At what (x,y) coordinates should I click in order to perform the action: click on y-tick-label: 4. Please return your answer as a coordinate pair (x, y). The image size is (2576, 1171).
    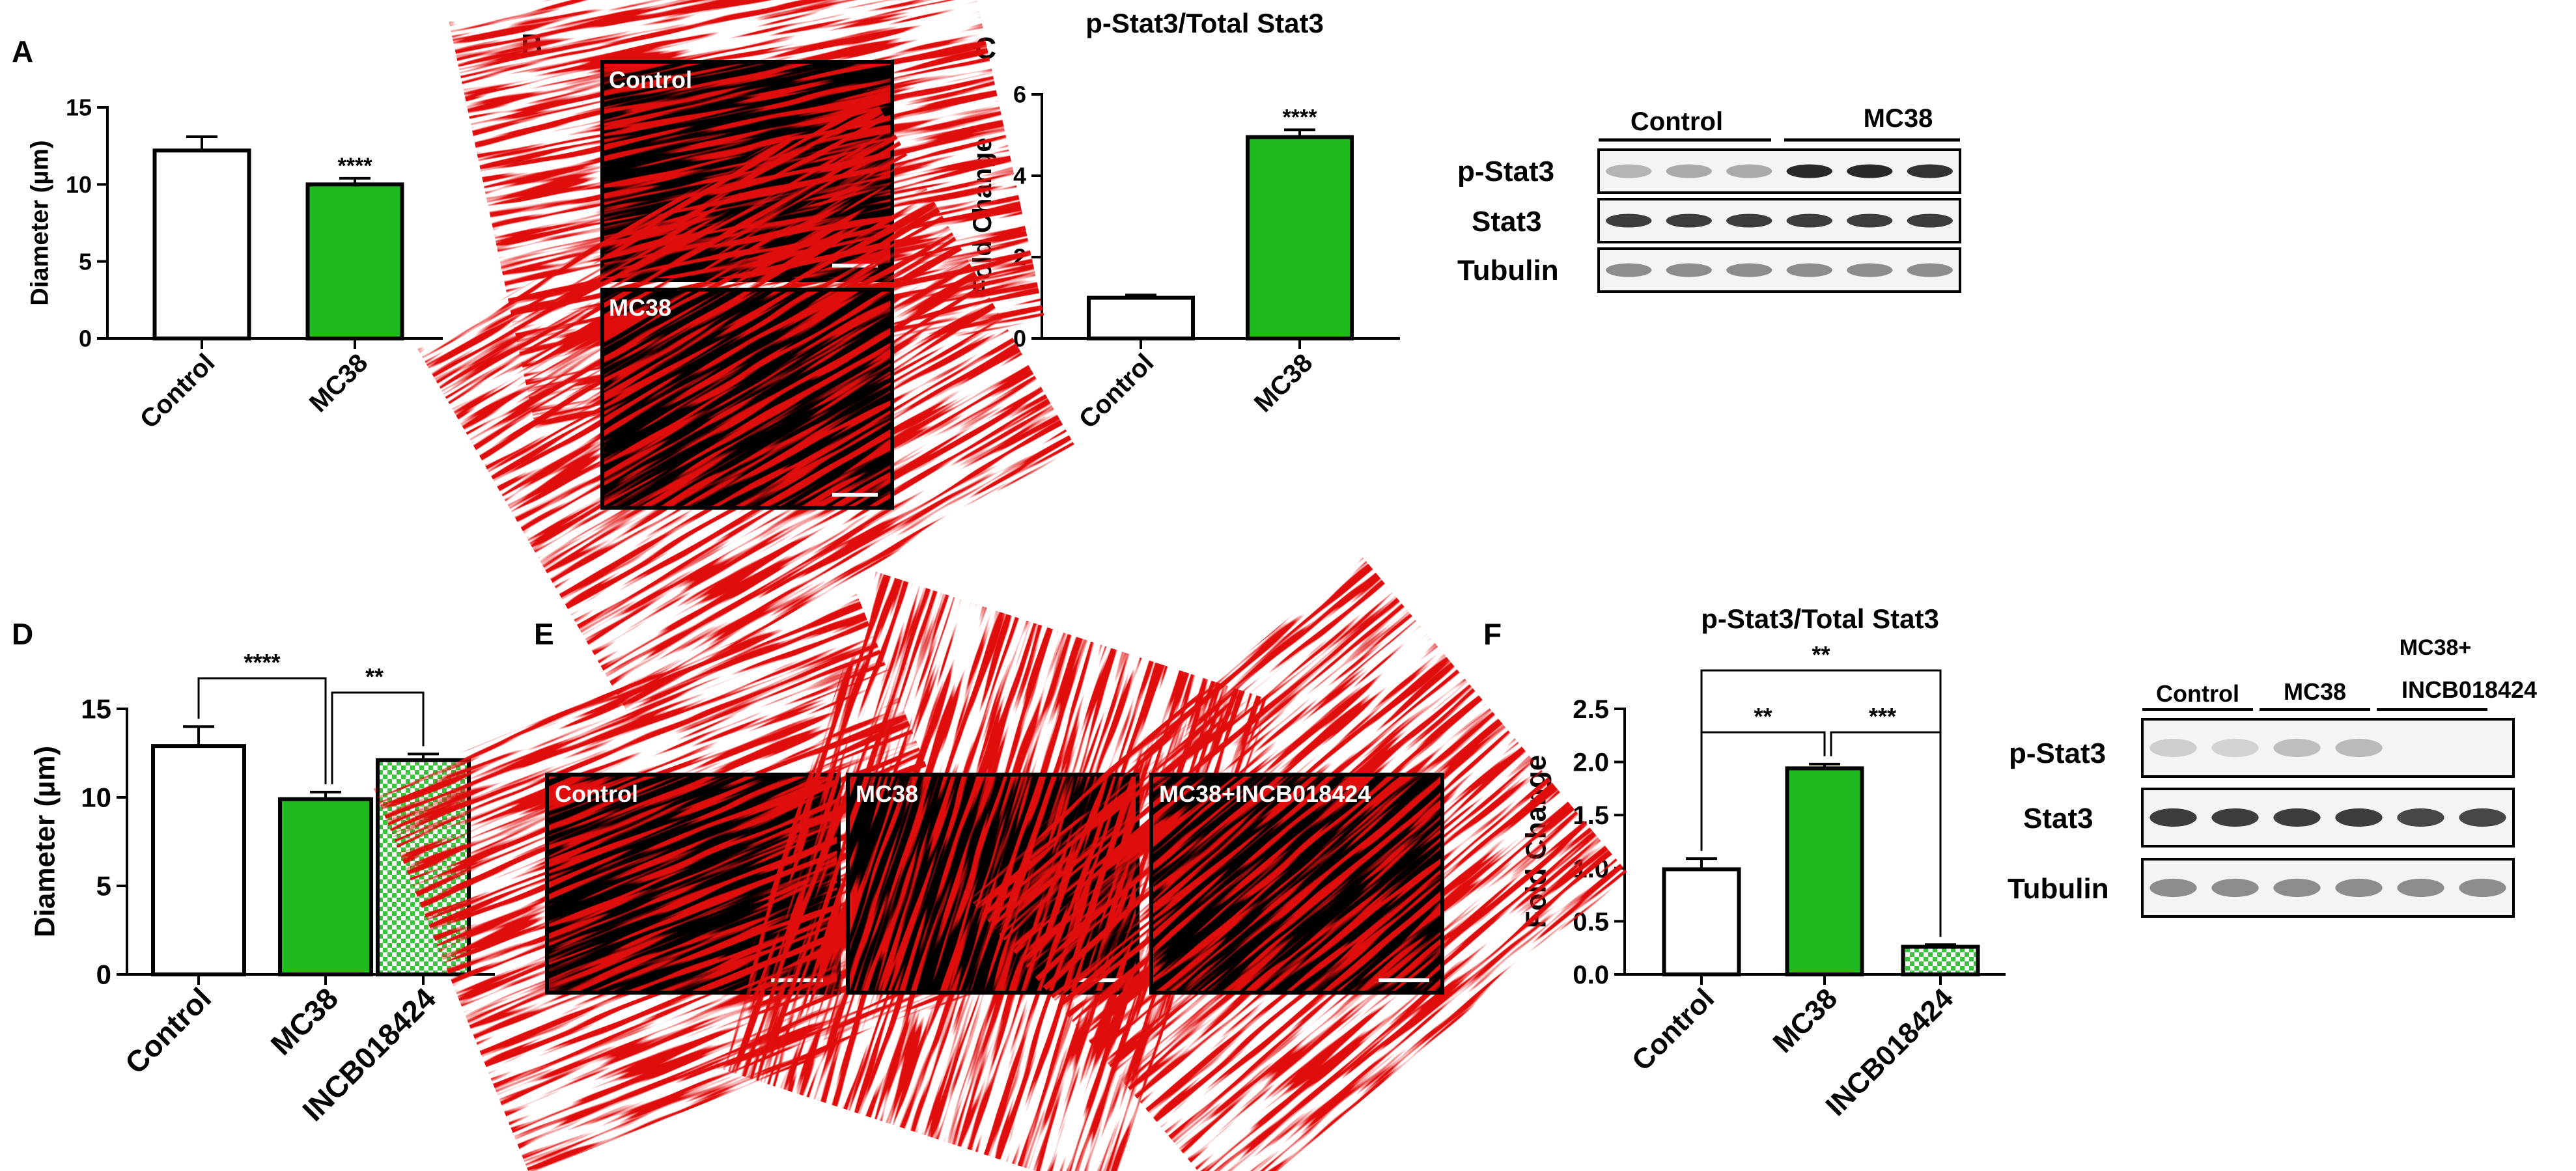
    Looking at the image, I should click on (1020, 176).